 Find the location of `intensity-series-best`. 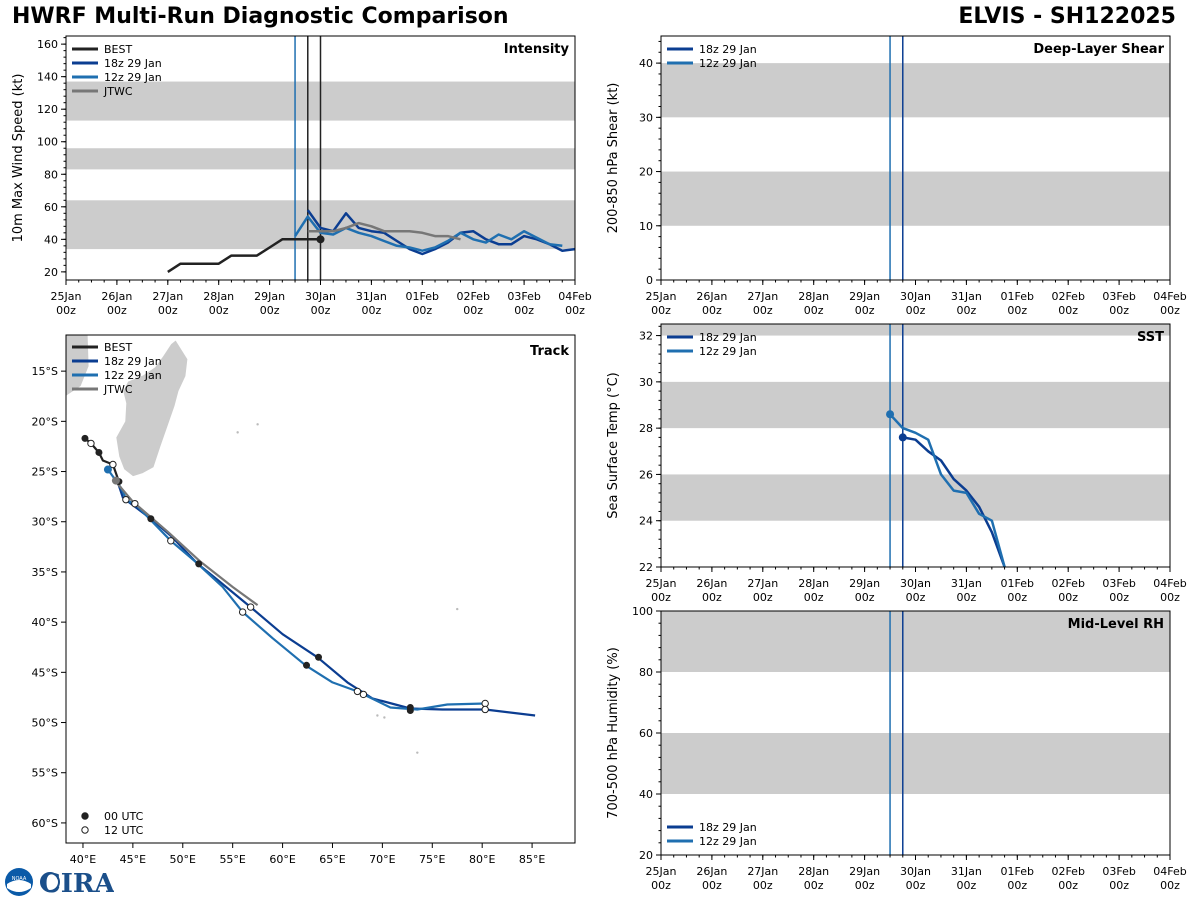

intensity-series-best is located at coordinates (244, 255).